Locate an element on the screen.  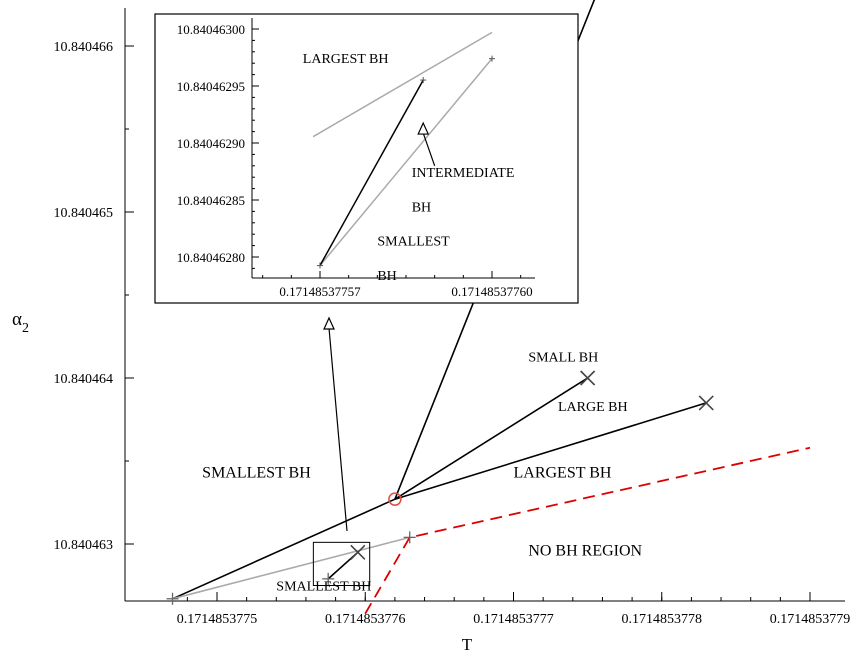
x-tick-label: 0.1714853778 is located at coordinates (662, 619).